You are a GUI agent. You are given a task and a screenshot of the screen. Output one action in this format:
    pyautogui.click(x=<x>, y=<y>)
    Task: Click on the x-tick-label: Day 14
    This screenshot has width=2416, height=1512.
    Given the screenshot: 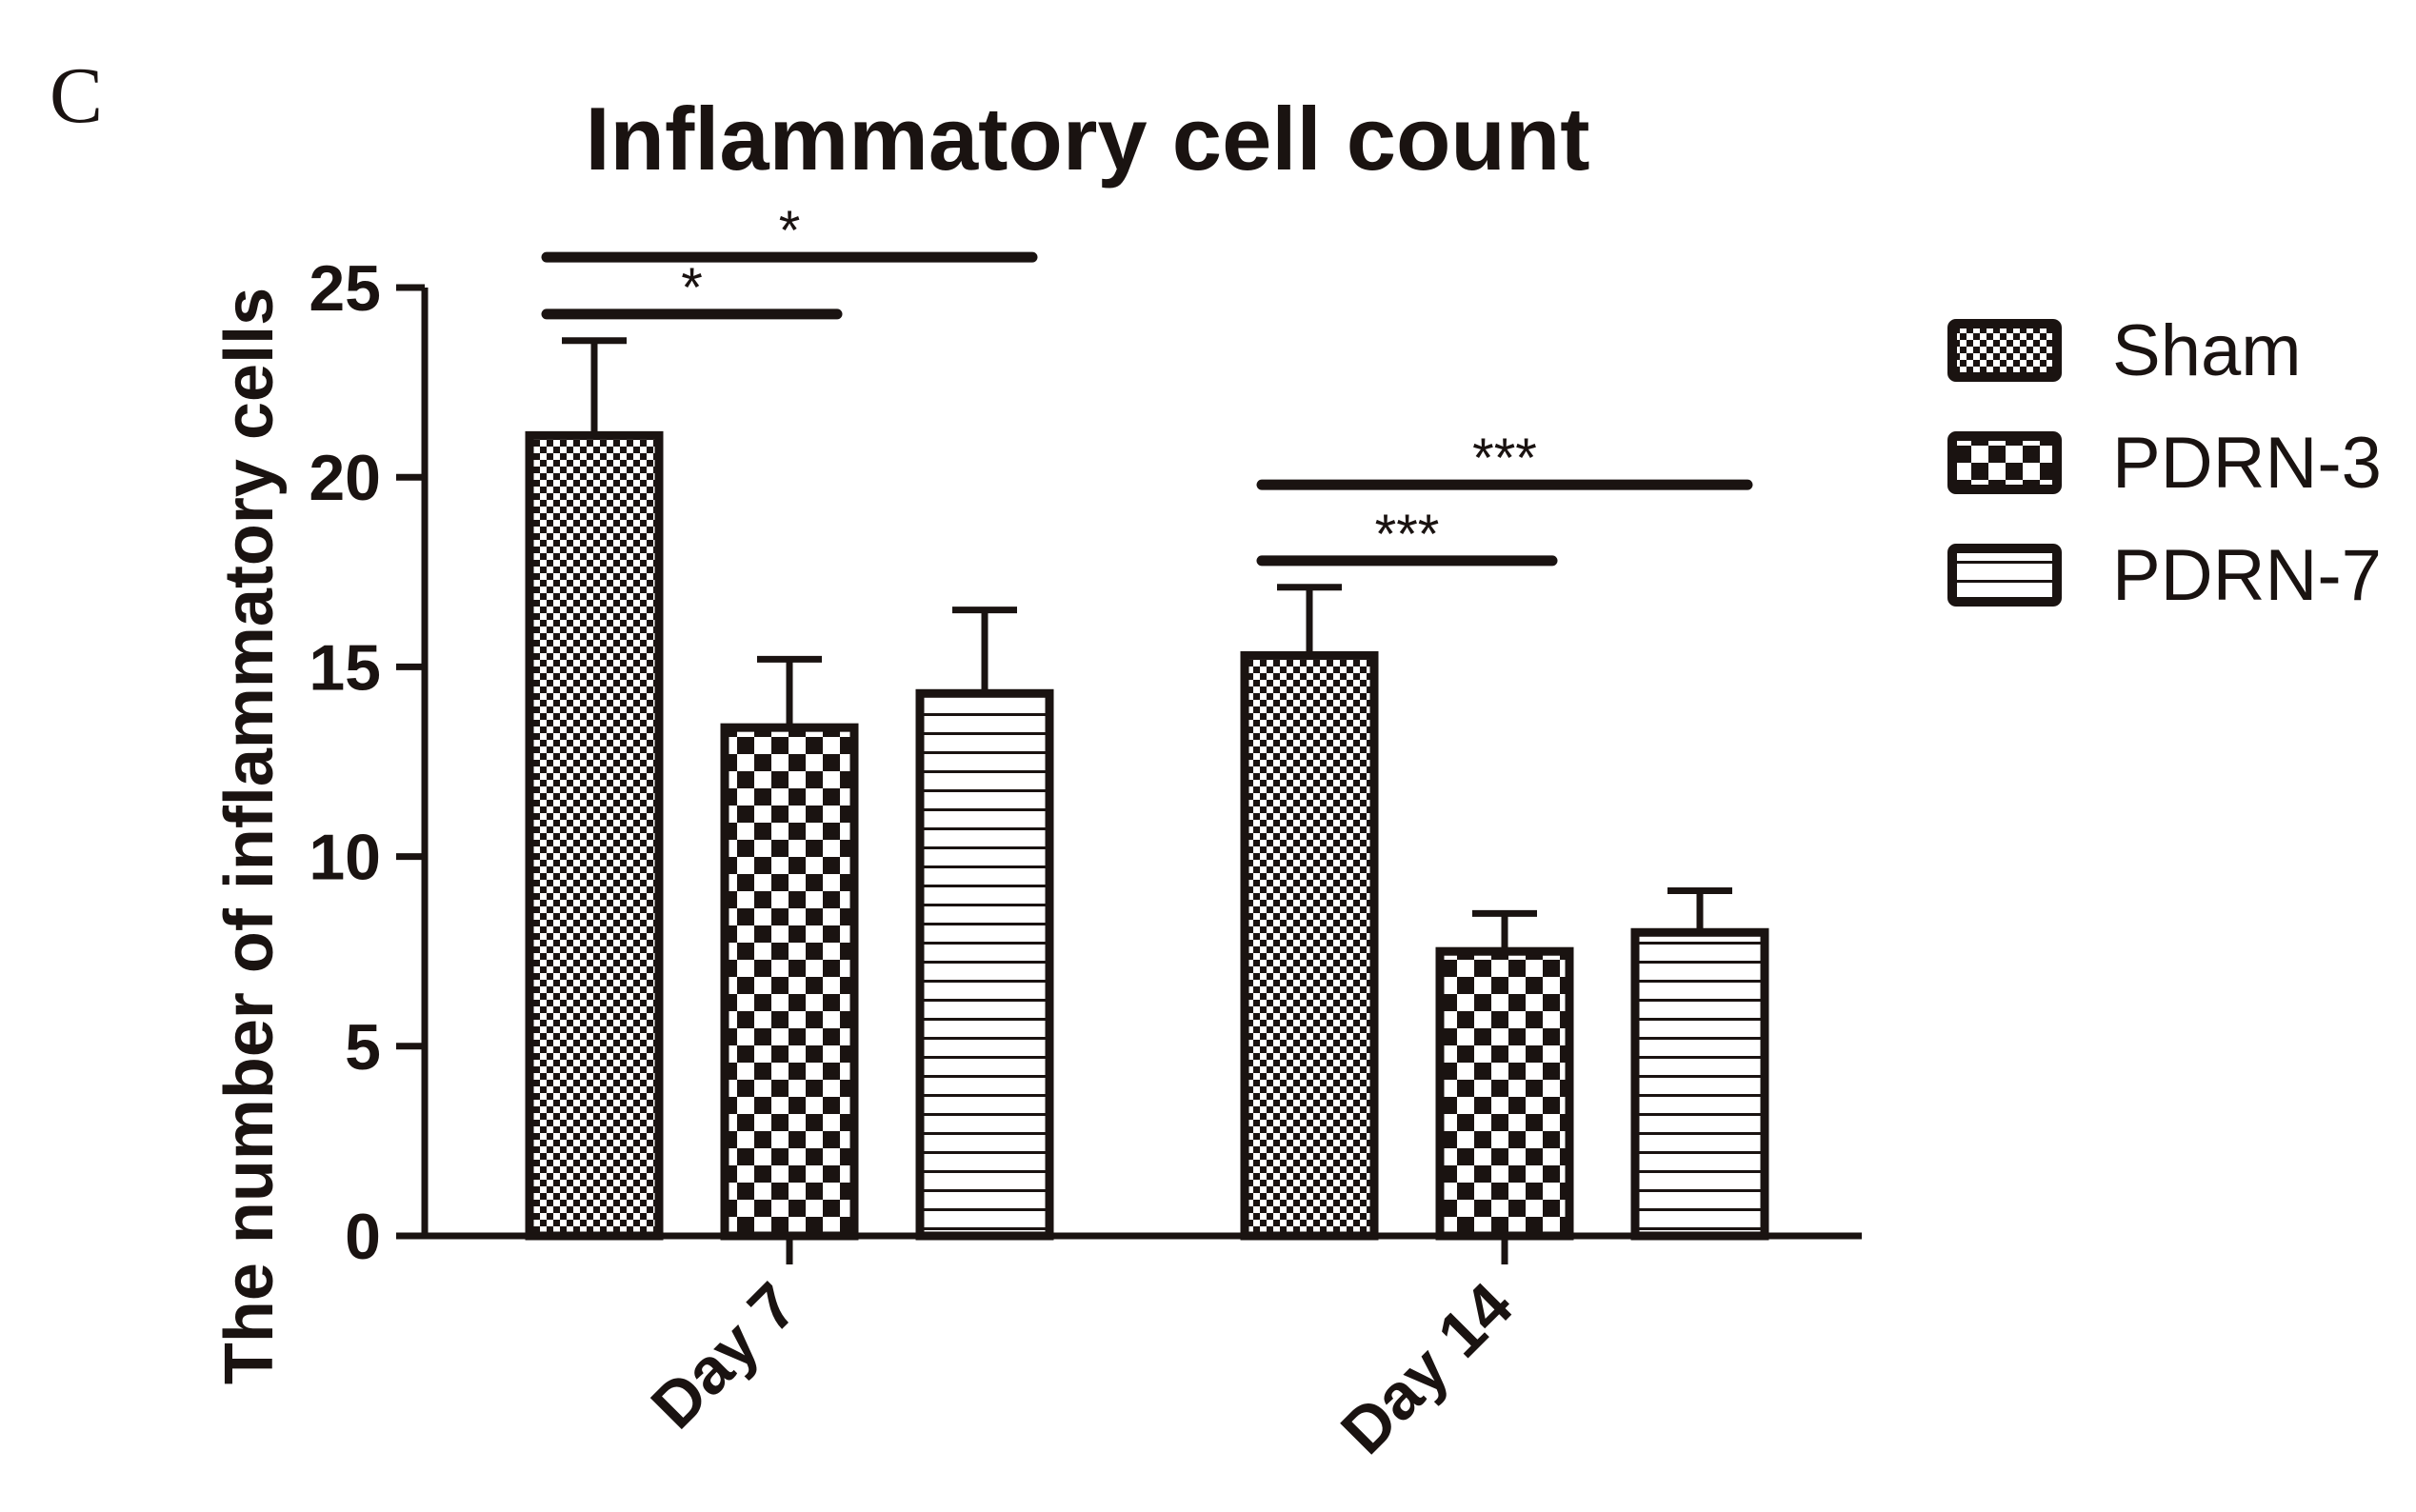 What is the action you would take?
    pyautogui.click(x=1427, y=1368)
    